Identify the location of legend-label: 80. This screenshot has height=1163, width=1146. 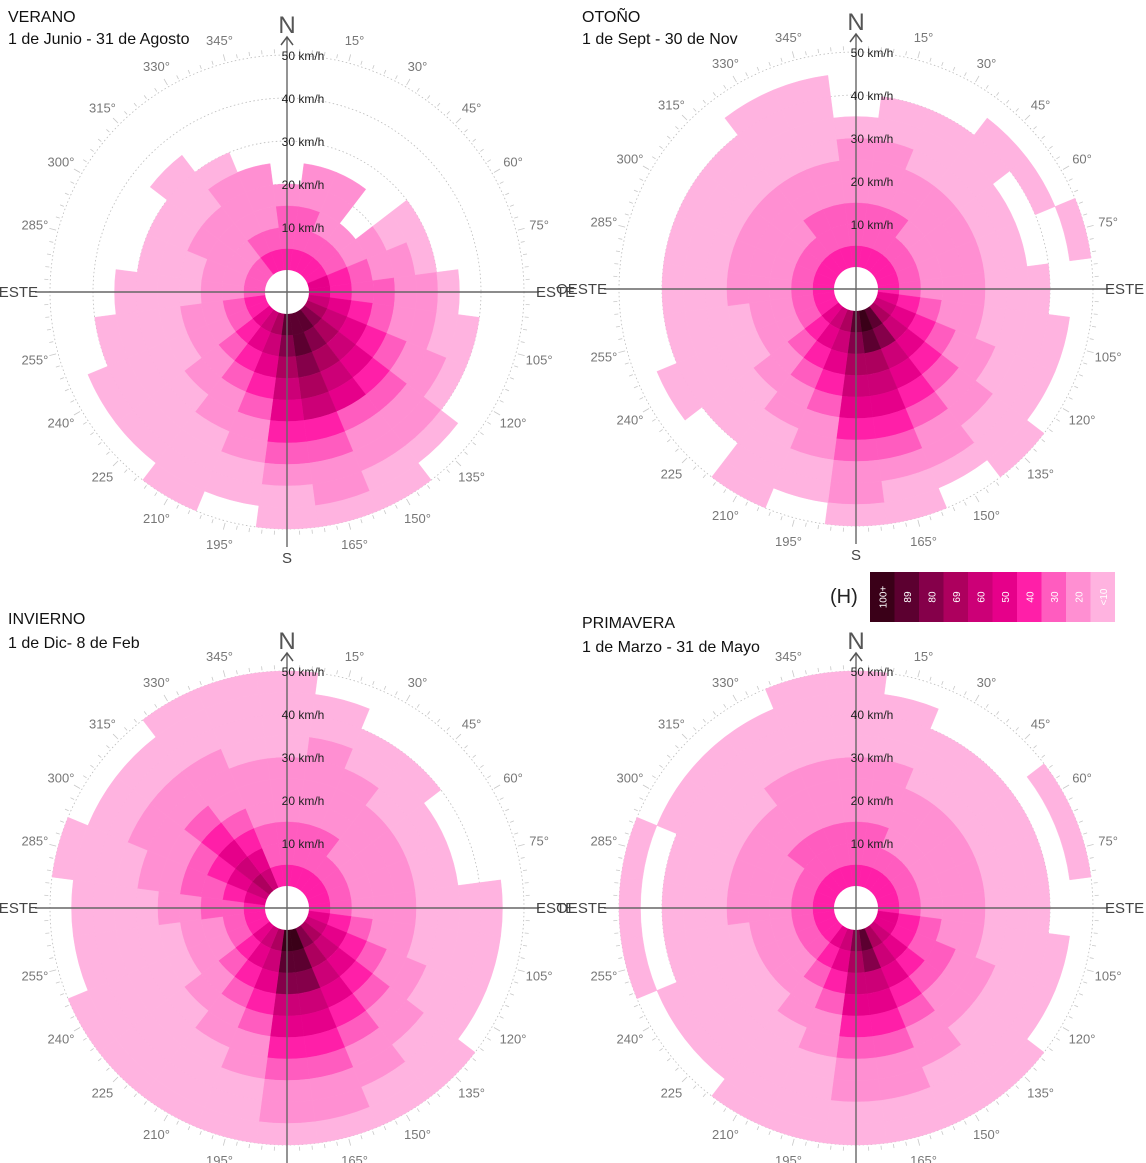
(932, 597).